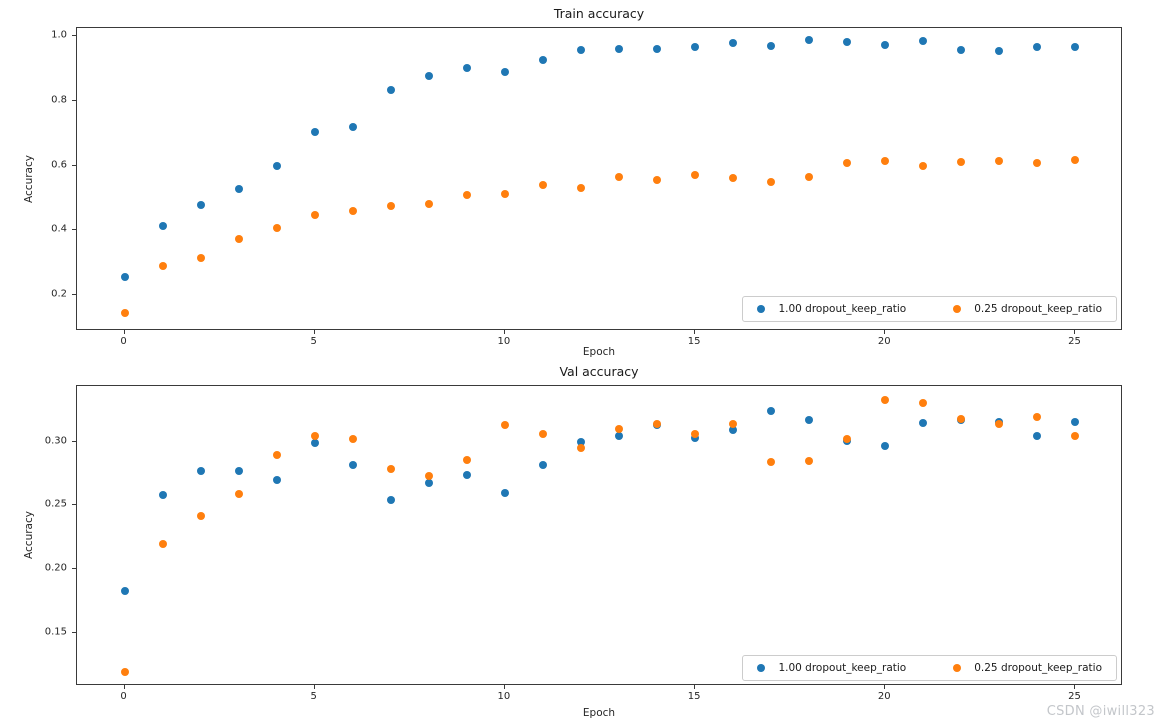 The width and height of the screenshot is (1169, 726). What do you see at coordinates (59, 100) in the screenshot?
I see `y-tick-label: 0.8` at bounding box center [59, 100].